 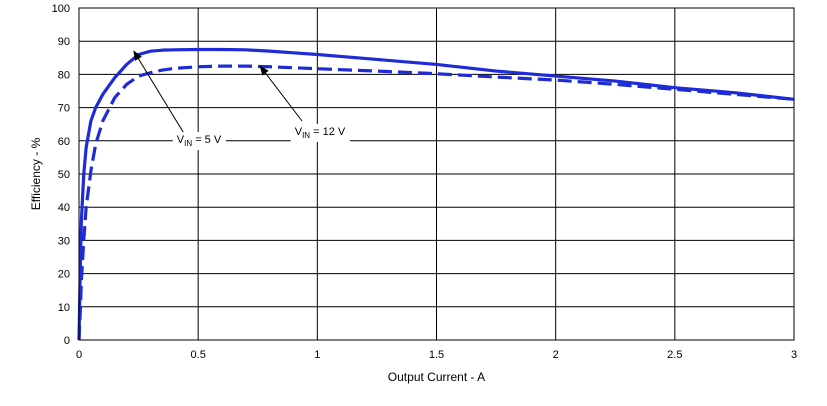 I want to click on y-tick-label: 50, so click(x=64, y=175).